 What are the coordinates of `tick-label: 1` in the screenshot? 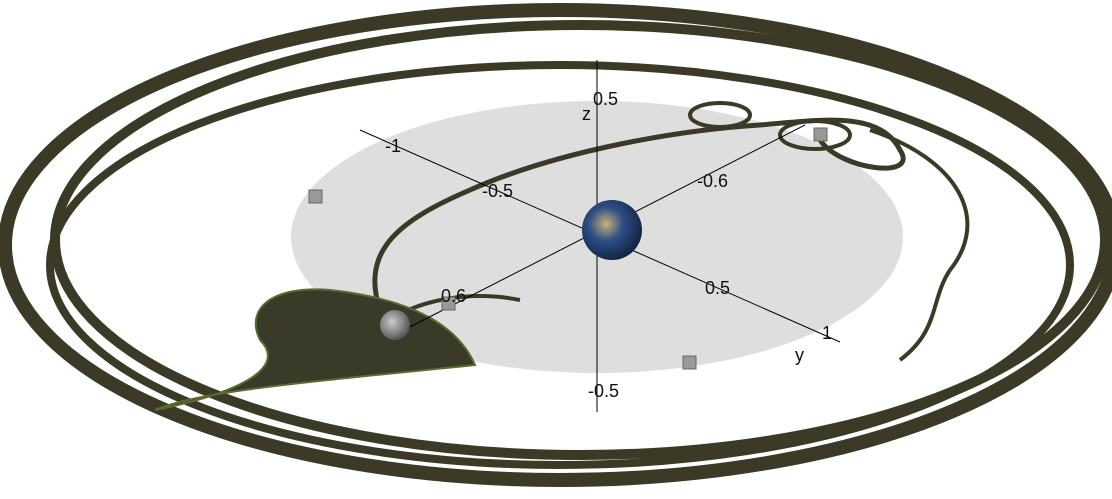 It's located at (827, 333).